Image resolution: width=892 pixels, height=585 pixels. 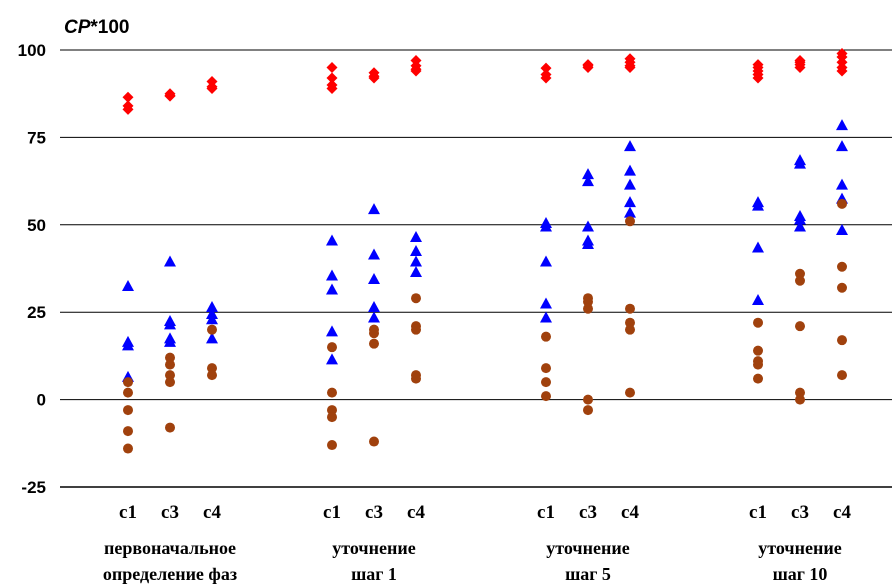 I want to click on y-axis-label-rest: *100, so click(x=109, y=27).